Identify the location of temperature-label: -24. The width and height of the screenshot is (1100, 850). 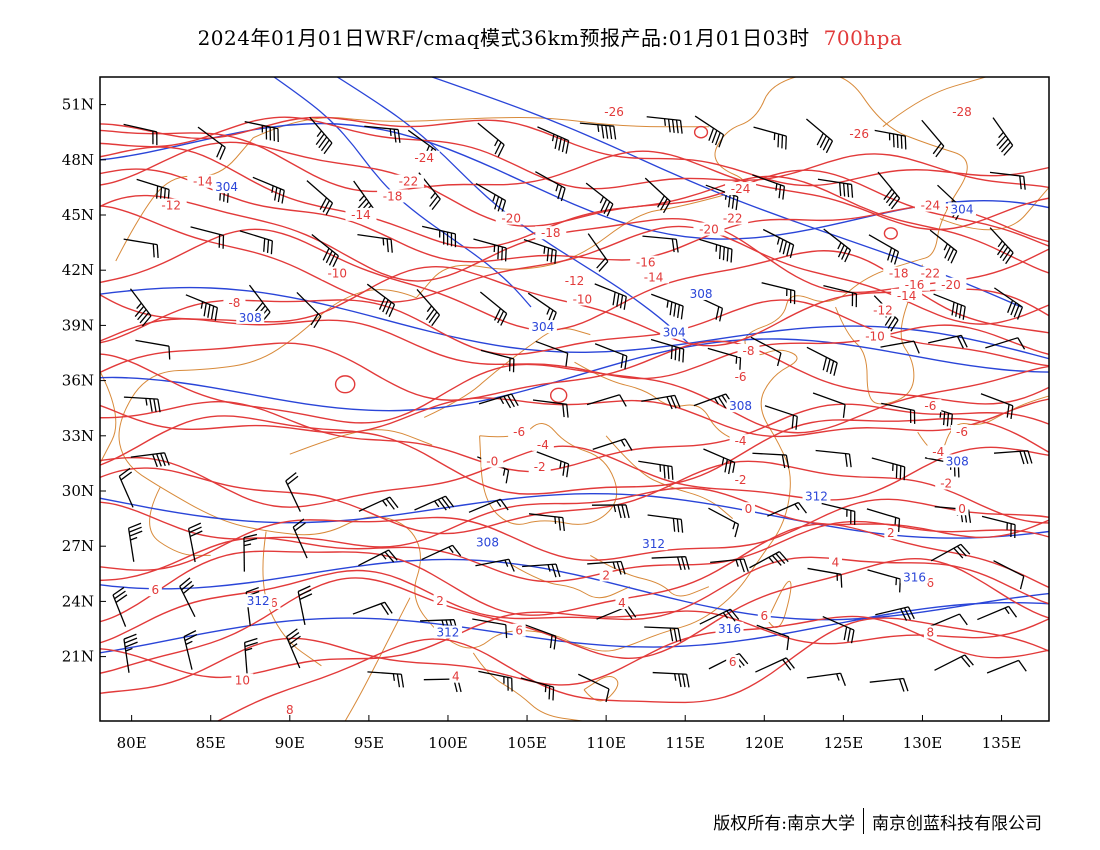
(931, 206).